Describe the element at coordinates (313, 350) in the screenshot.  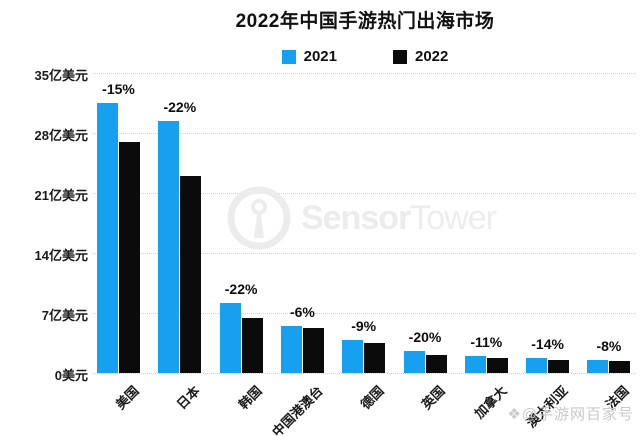
I see `bar-2022-中国港澳台` at that location.